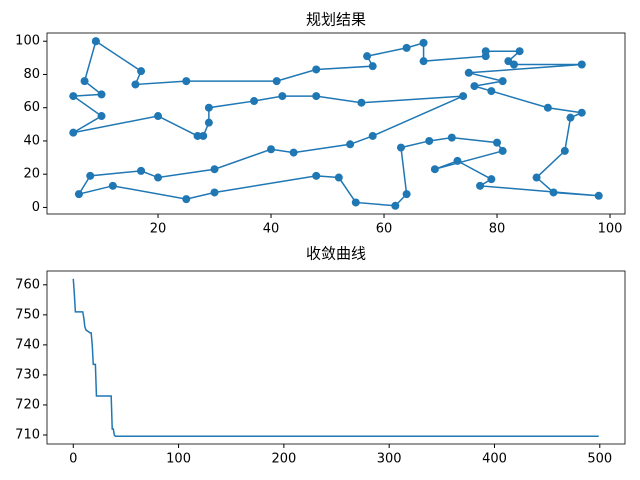  What do you see at coordinates (389, 459) in the screenshot?
I see `x-tick-label: 300` at bounding box center [389, 459].